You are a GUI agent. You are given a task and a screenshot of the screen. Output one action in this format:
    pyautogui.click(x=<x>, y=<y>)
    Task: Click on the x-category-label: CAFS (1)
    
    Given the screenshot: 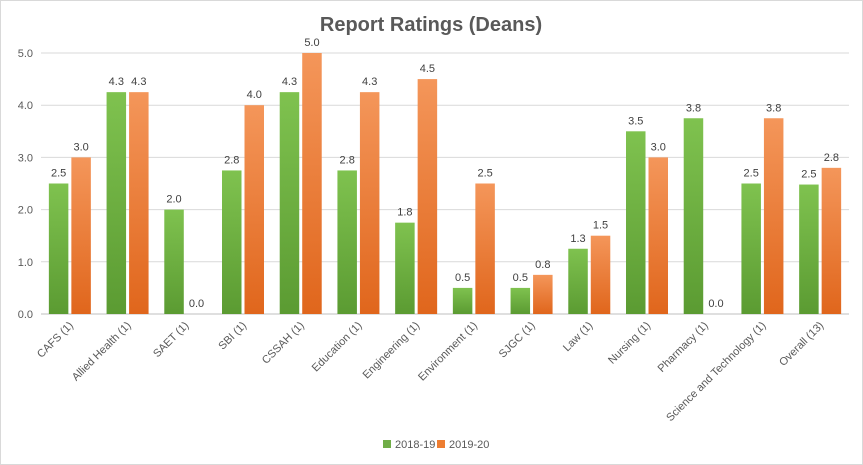 What is the action you would take?
    pyautogui.click(x=55, y=340)
    